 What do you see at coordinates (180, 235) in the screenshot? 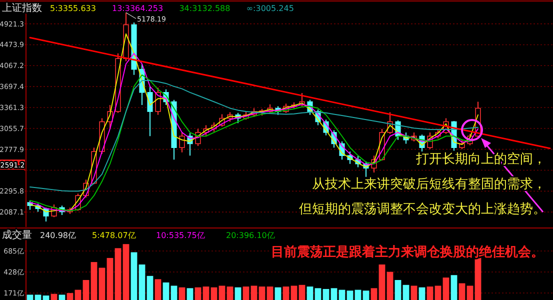
I see `annotation: 10:535.75亿` at bounding box center [180, 235].